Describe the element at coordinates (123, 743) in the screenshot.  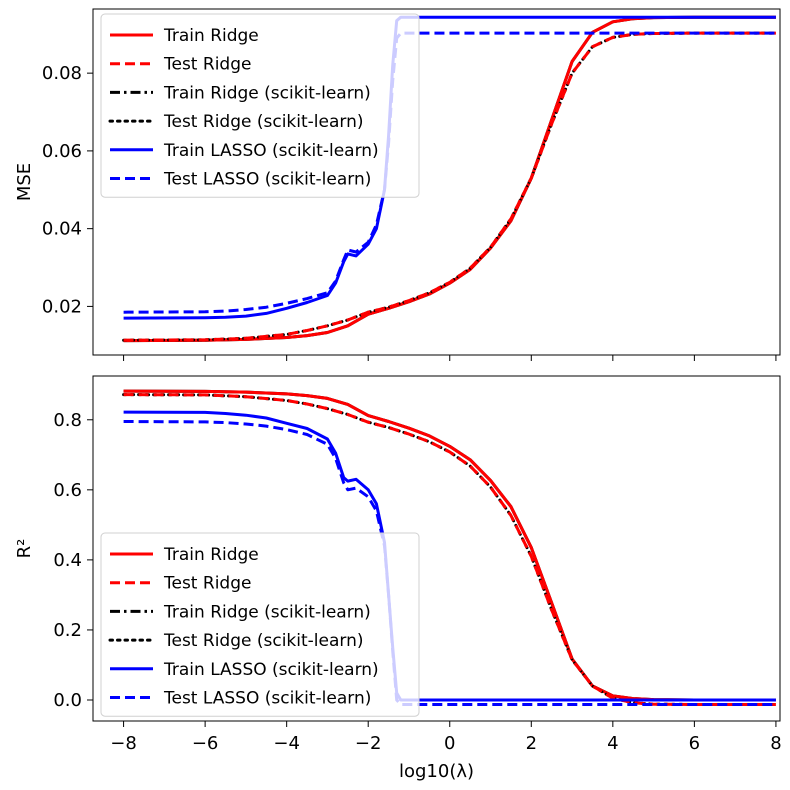
I see `x-tick-label: −8` at that location.